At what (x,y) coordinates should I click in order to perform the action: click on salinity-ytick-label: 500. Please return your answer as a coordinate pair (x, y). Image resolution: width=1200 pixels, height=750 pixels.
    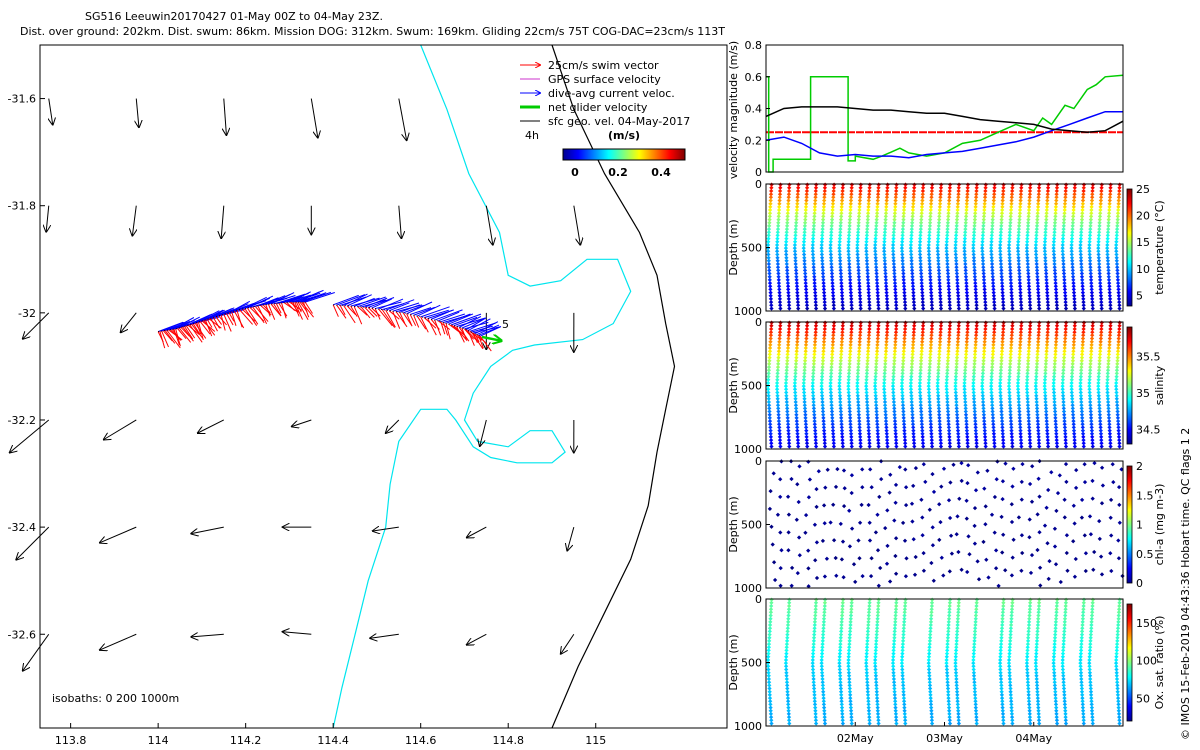
    Looking at the image, I should click on (751, 386).